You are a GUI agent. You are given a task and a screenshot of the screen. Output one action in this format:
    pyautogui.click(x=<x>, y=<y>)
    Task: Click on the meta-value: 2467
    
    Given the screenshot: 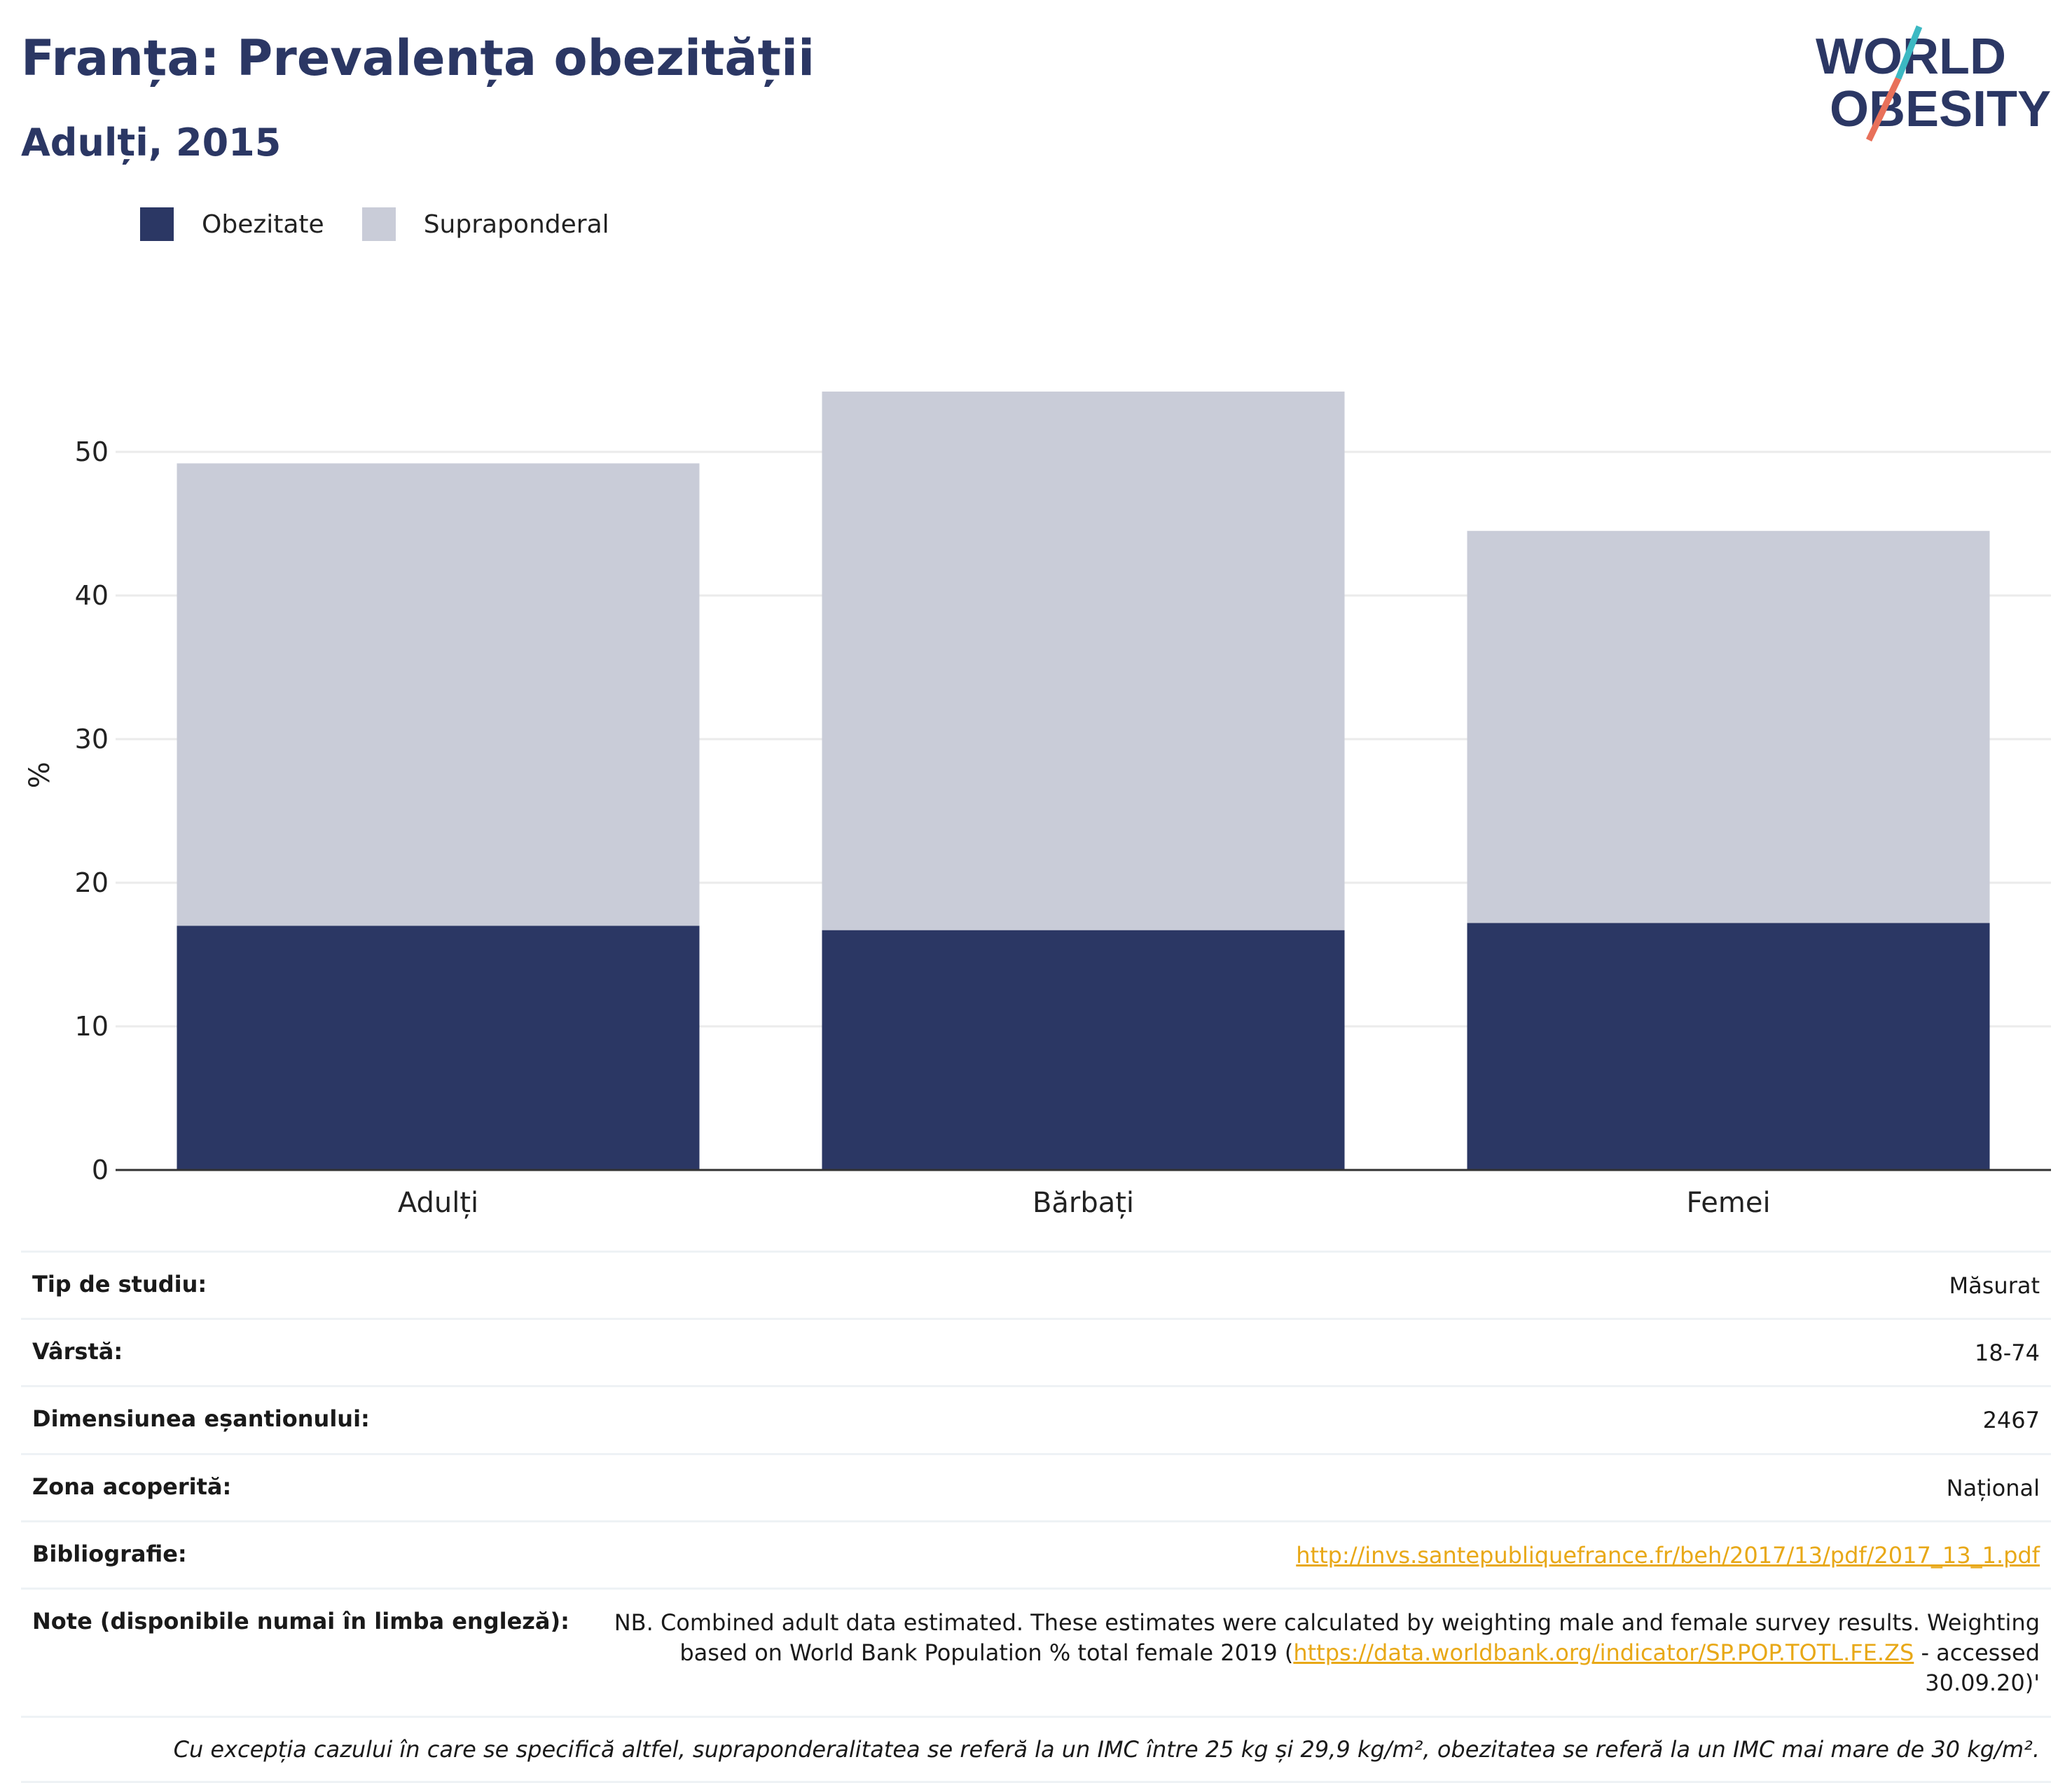 What is the action you would take?
    pyautogui.click(x=2011, y=1420)
    